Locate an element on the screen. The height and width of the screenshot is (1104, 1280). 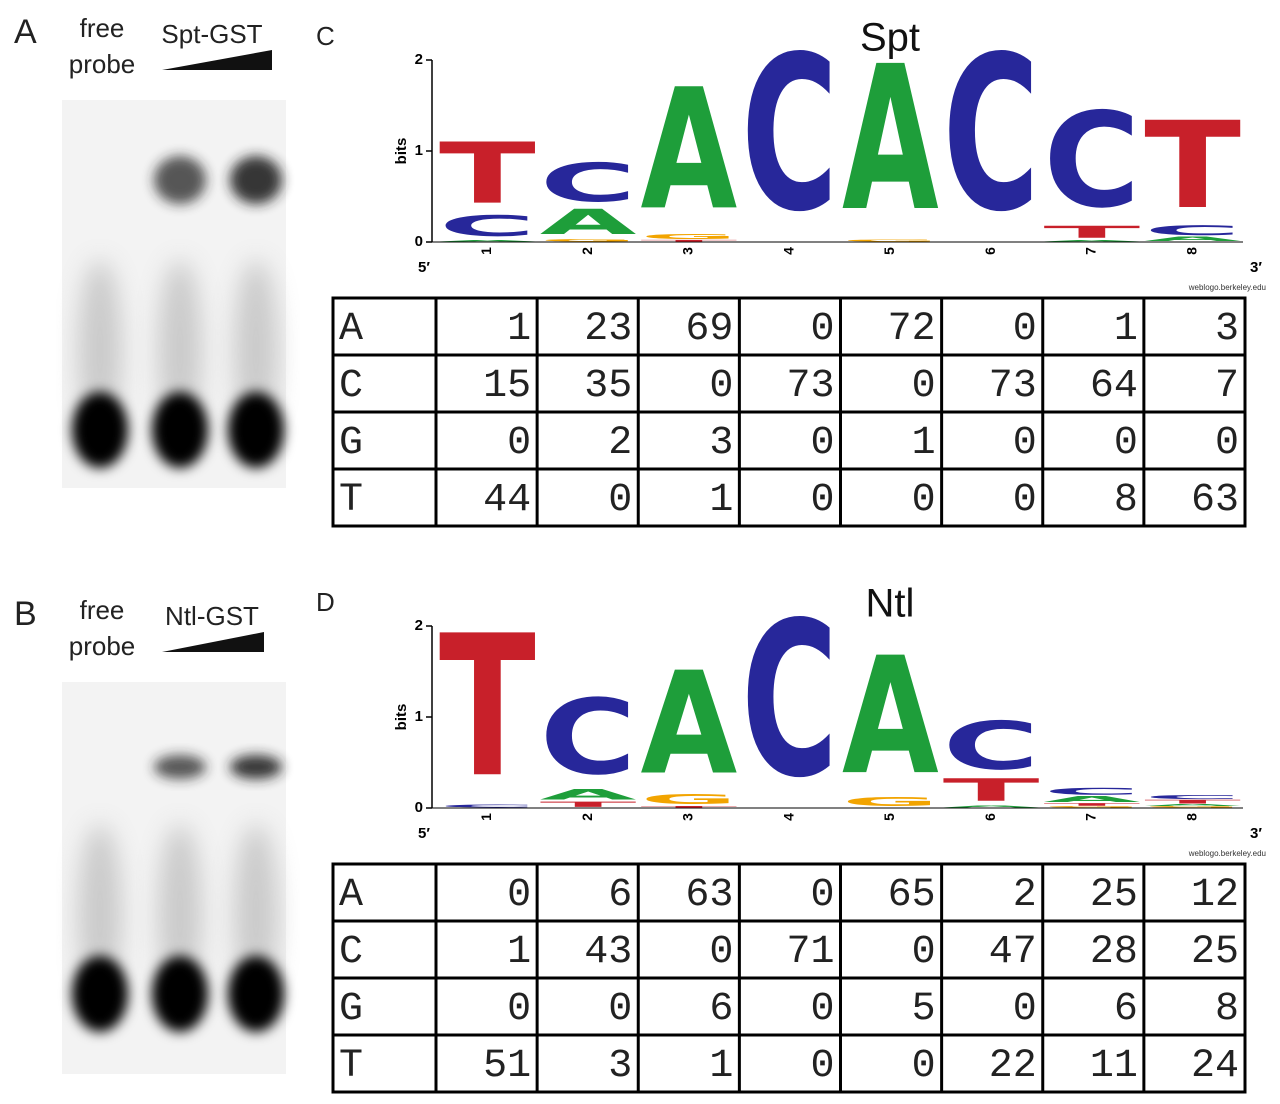
count-cell: 12 is located at coordinates (1215, 895).